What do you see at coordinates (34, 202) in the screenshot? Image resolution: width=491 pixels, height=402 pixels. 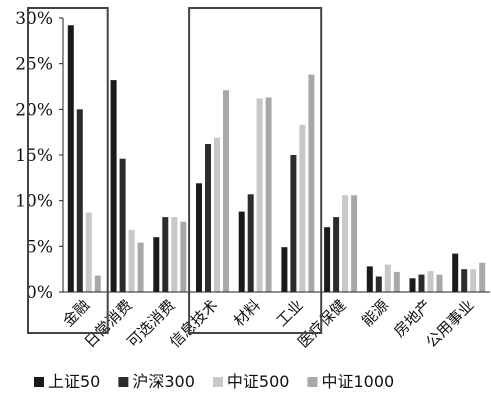 I see `y-tick-label: 10%` at bounding box center [34, 202].